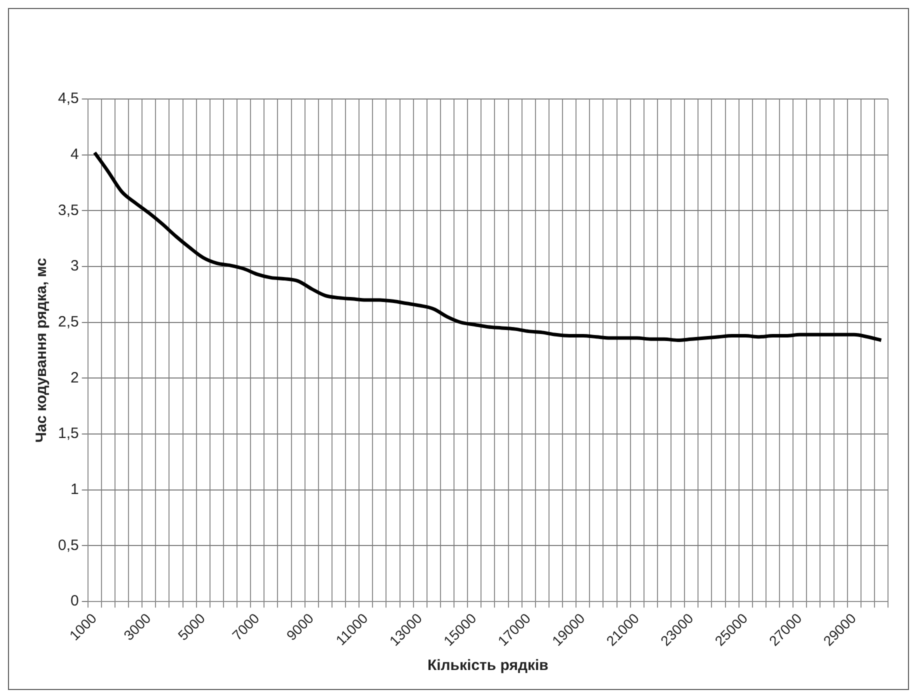  I want to click on y-tick-label: 1,5, so click(68, 433).